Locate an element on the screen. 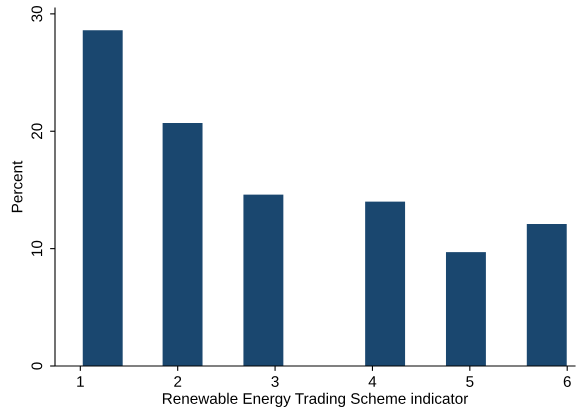 The height and width of the screenshot is (412, 579). y-tick-label: 20 is located at coordinates (36, 131).